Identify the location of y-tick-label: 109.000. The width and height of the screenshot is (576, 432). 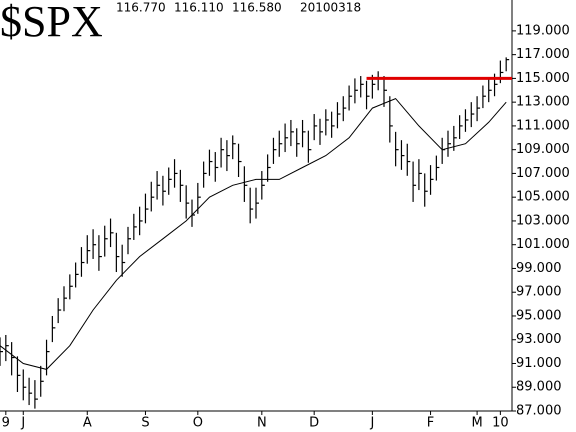
(543, 149).